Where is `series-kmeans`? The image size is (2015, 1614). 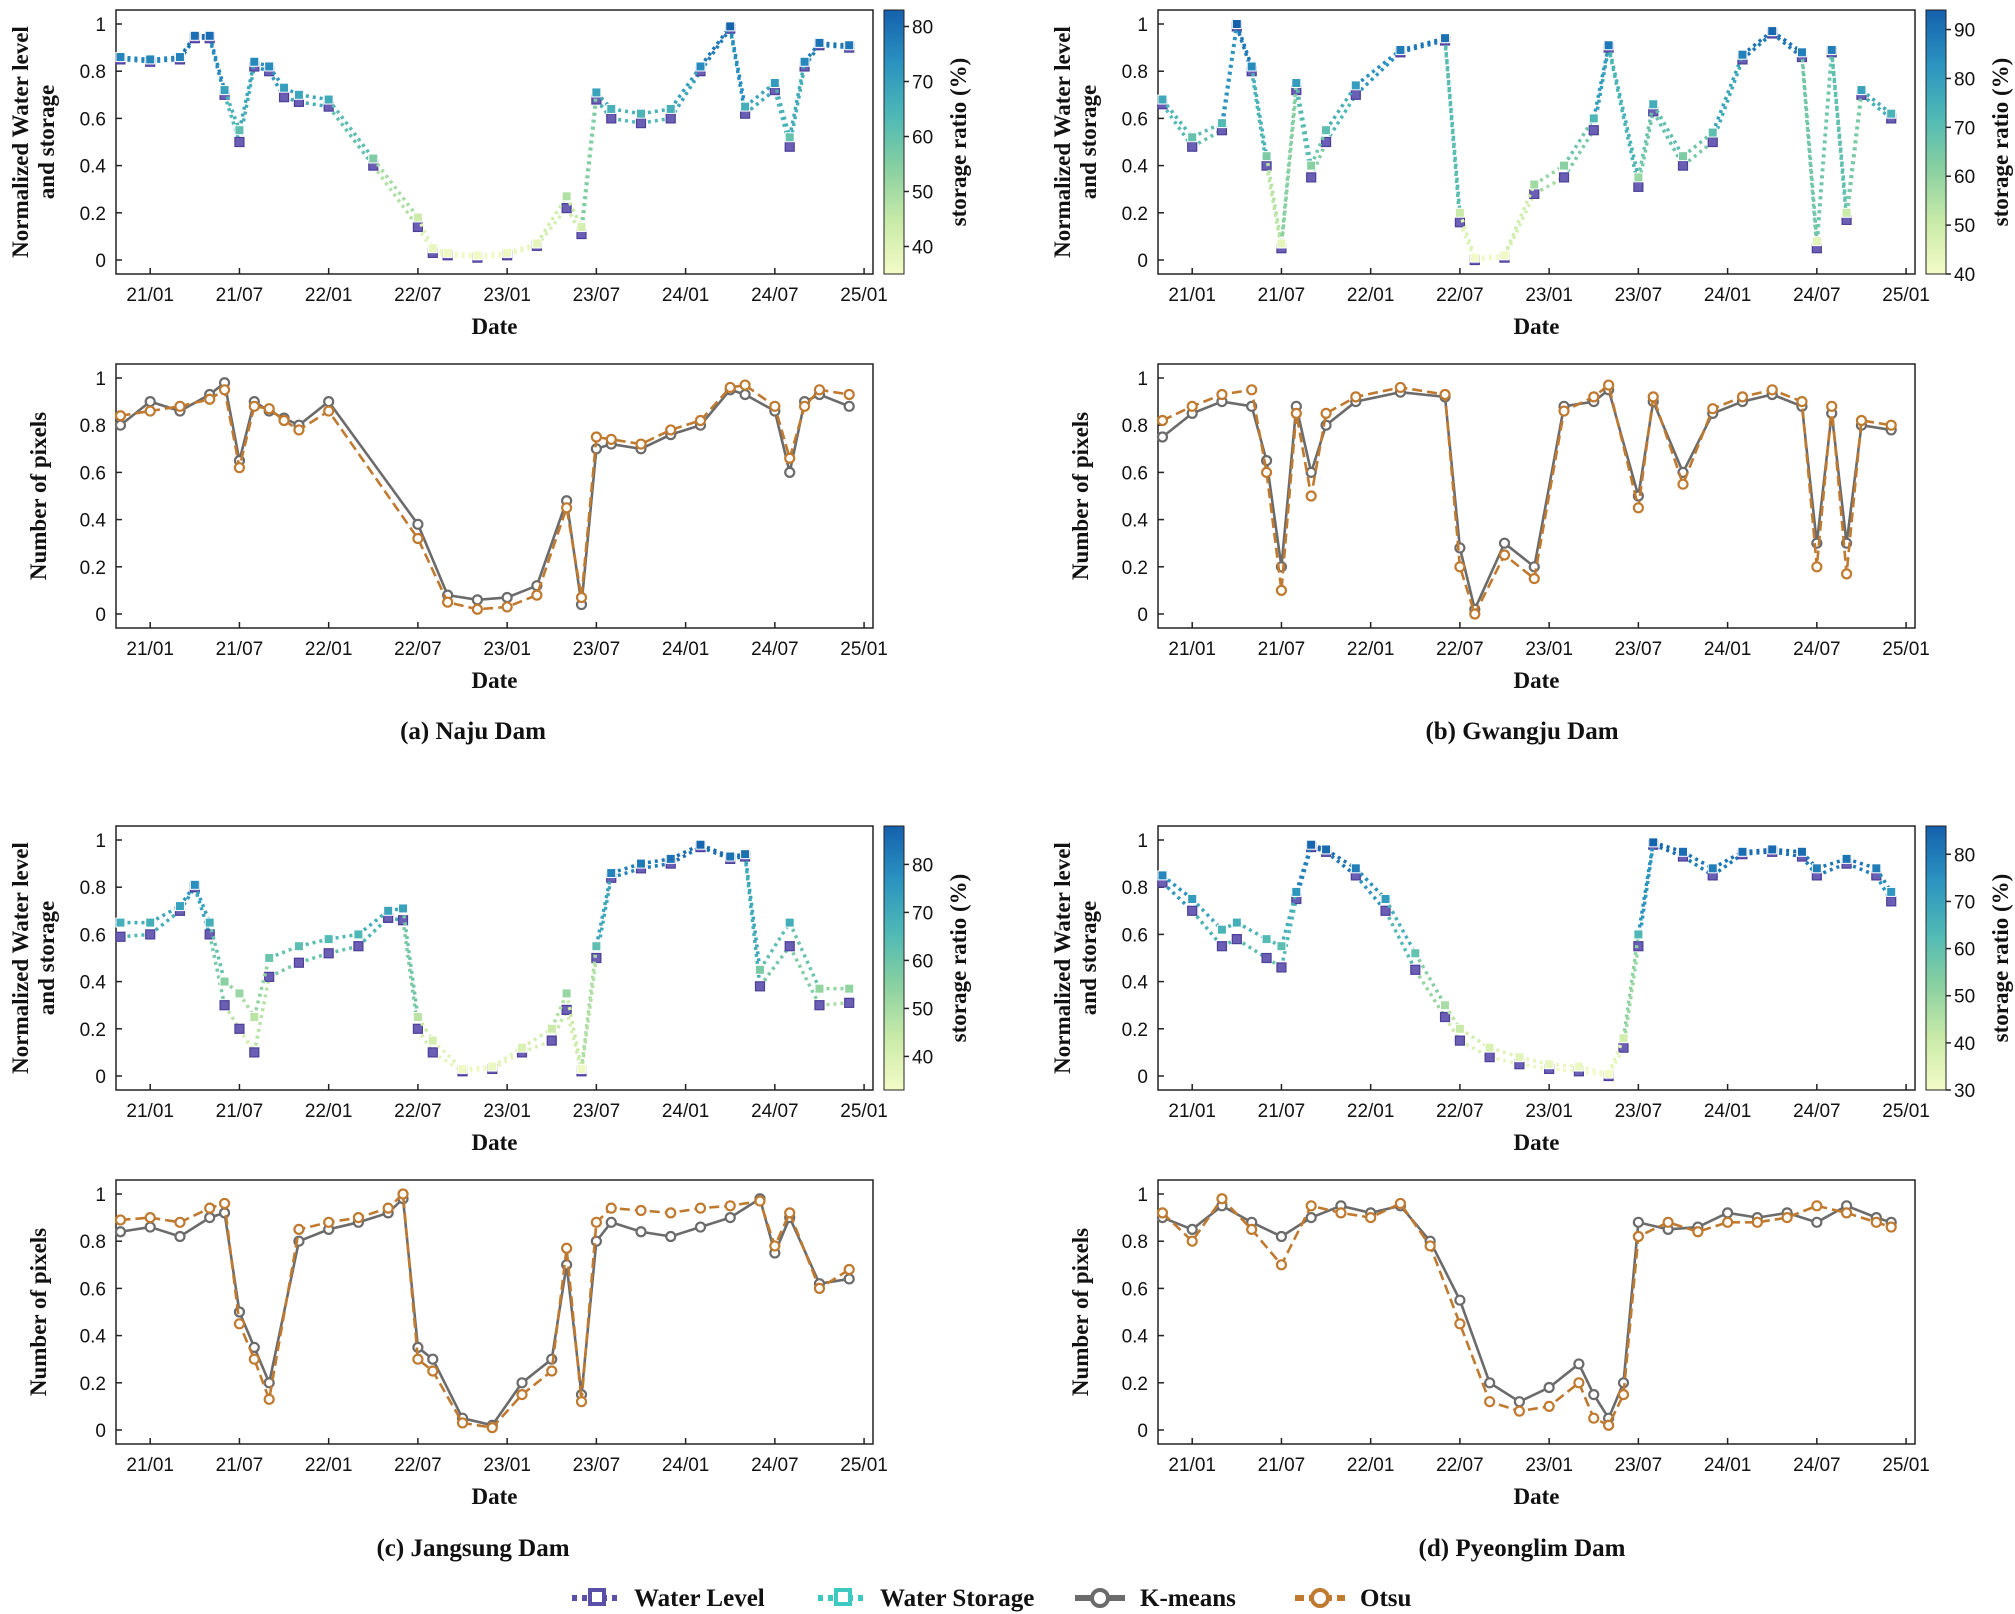
series-kmeans is located at coordinates (484, 494).